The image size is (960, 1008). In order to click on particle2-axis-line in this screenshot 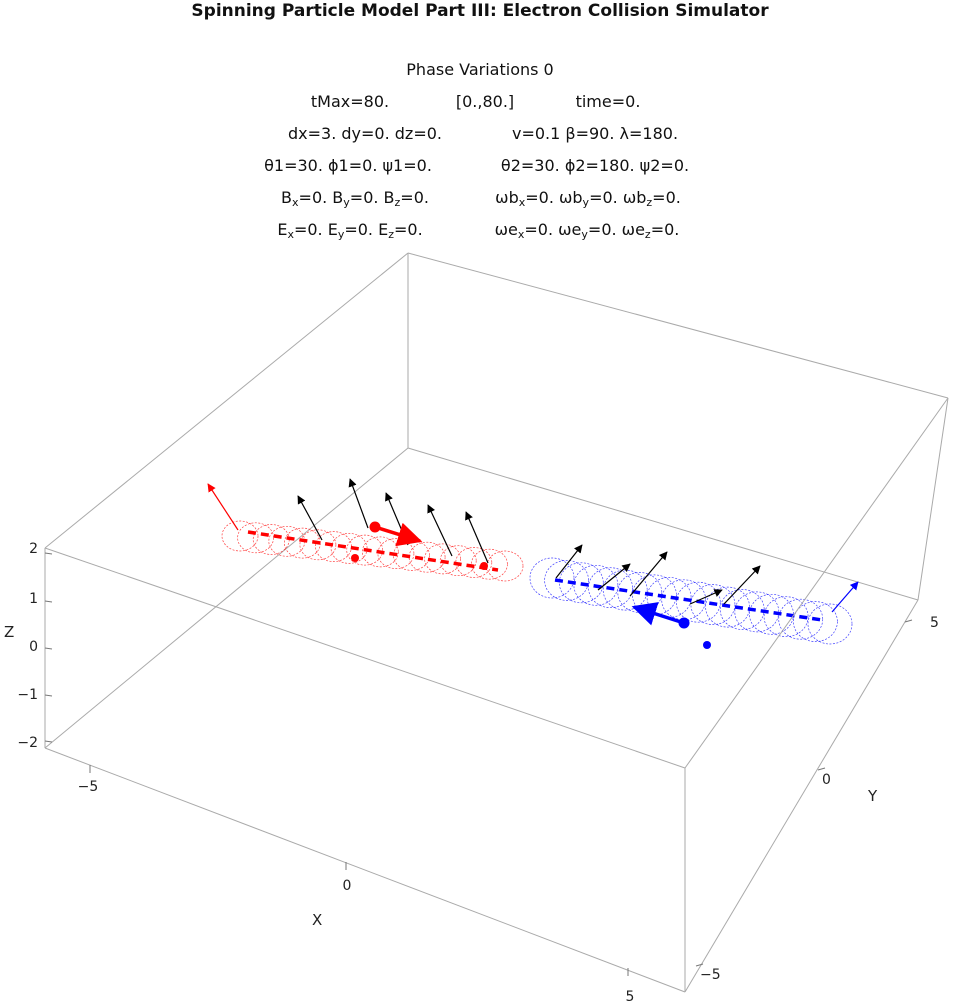, I will do `click(688, 600)`.